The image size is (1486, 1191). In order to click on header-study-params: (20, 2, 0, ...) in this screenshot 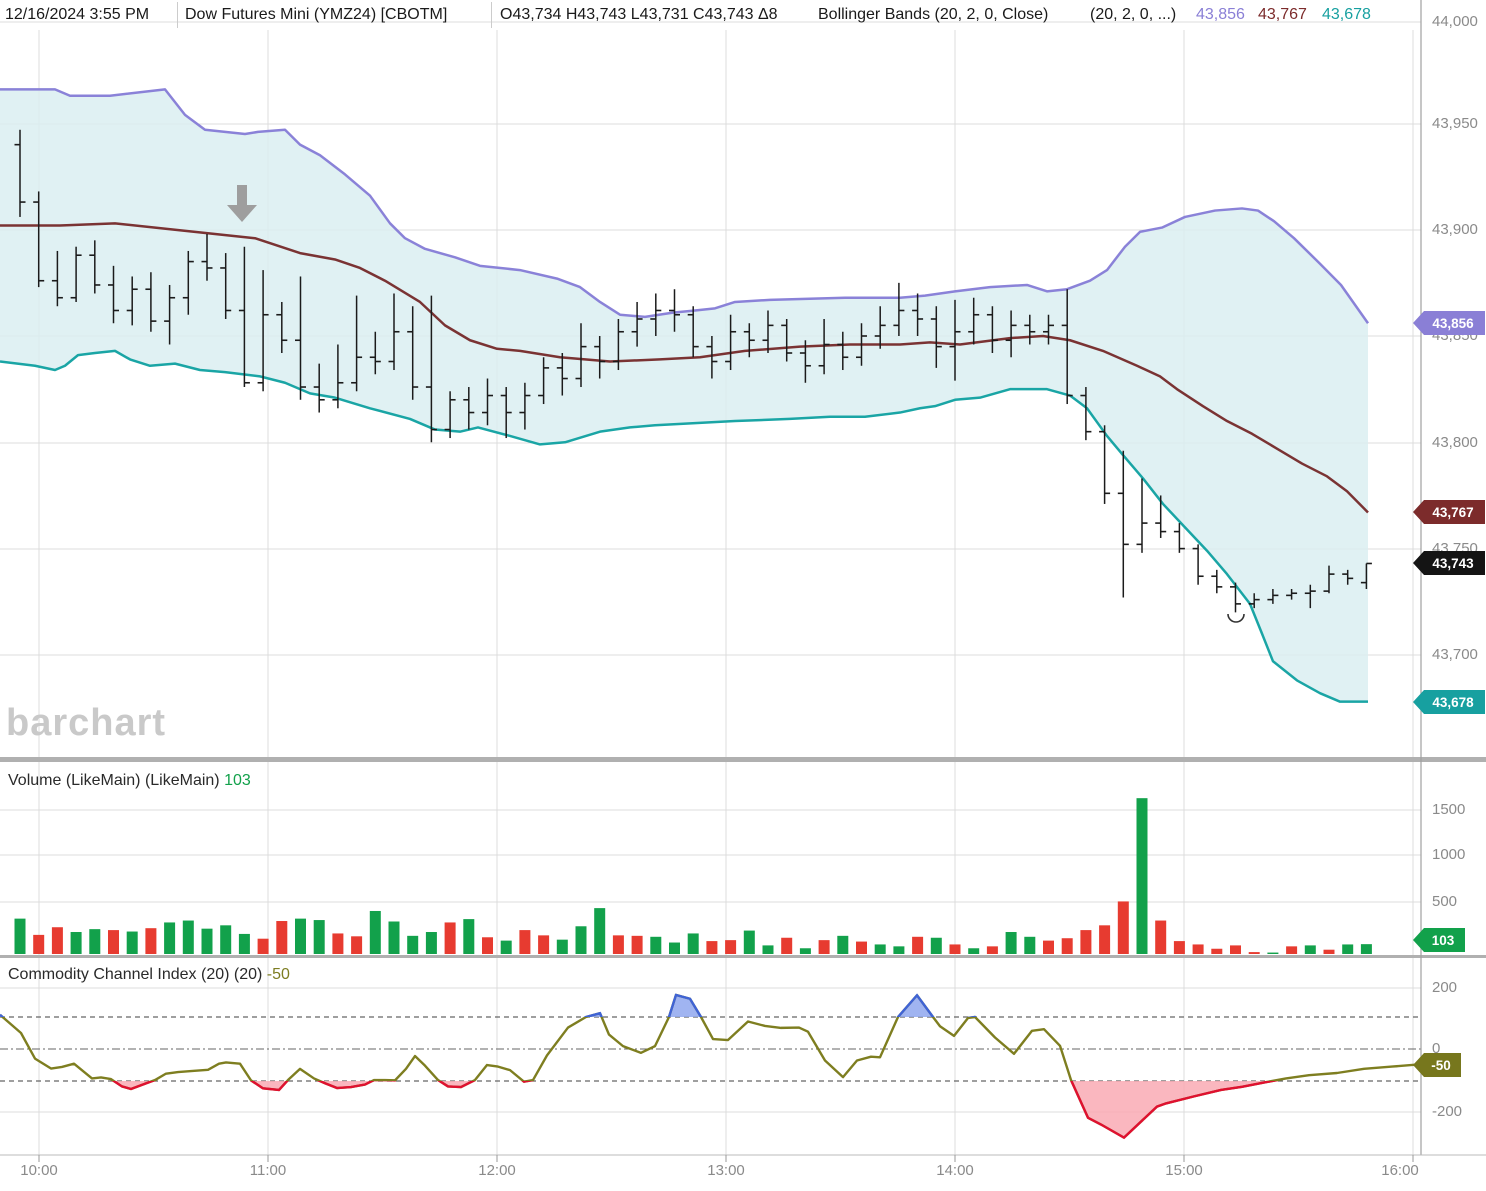, I will do `click(1133, 14)`.